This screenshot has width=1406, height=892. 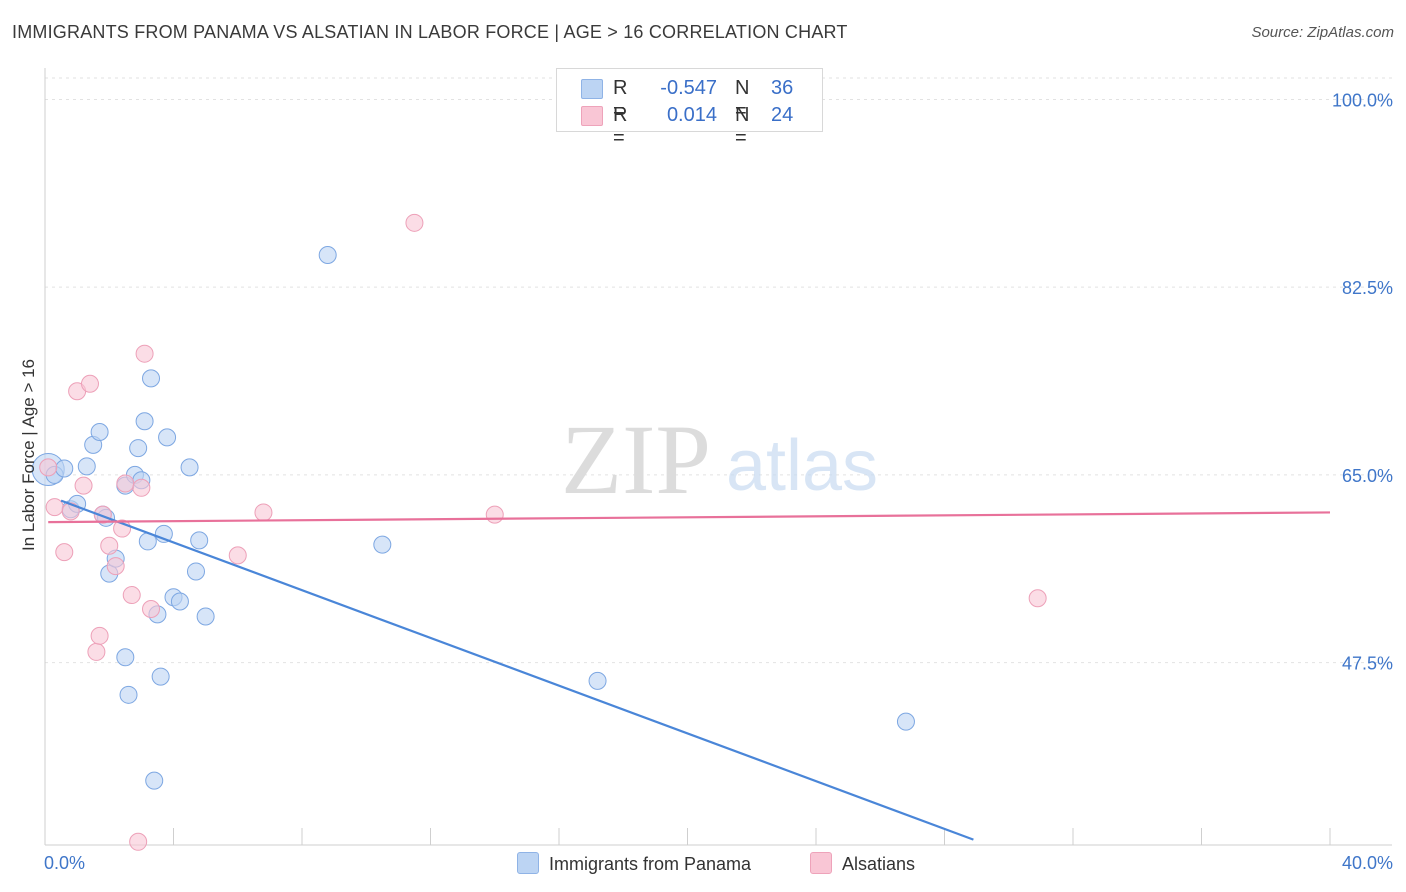 What do you see at coordinates (691, 115) in the screenshot?
I see `legend-r-value: 0.014` at bounding box center [691, 115].